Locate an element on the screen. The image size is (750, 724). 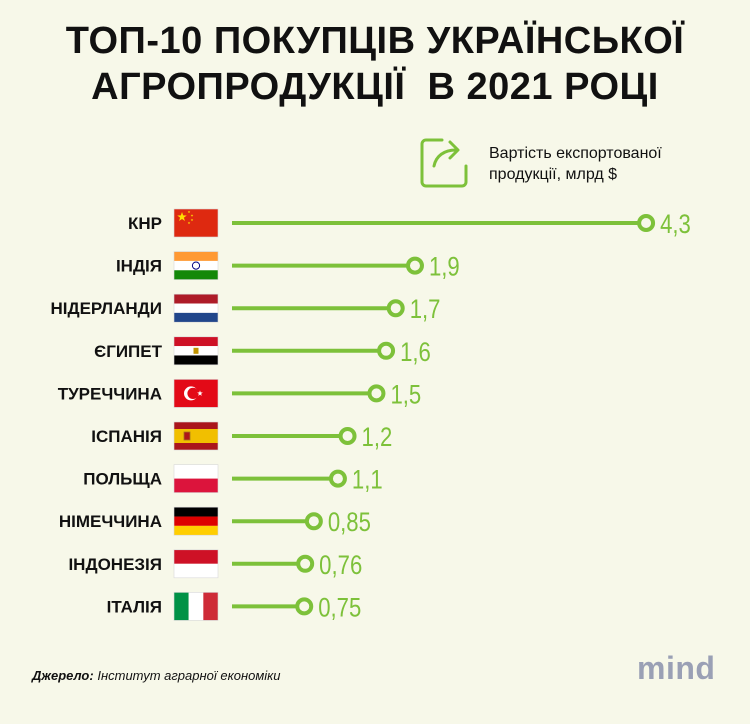
value-label: 0,85 is located at coordinates (349, 523).